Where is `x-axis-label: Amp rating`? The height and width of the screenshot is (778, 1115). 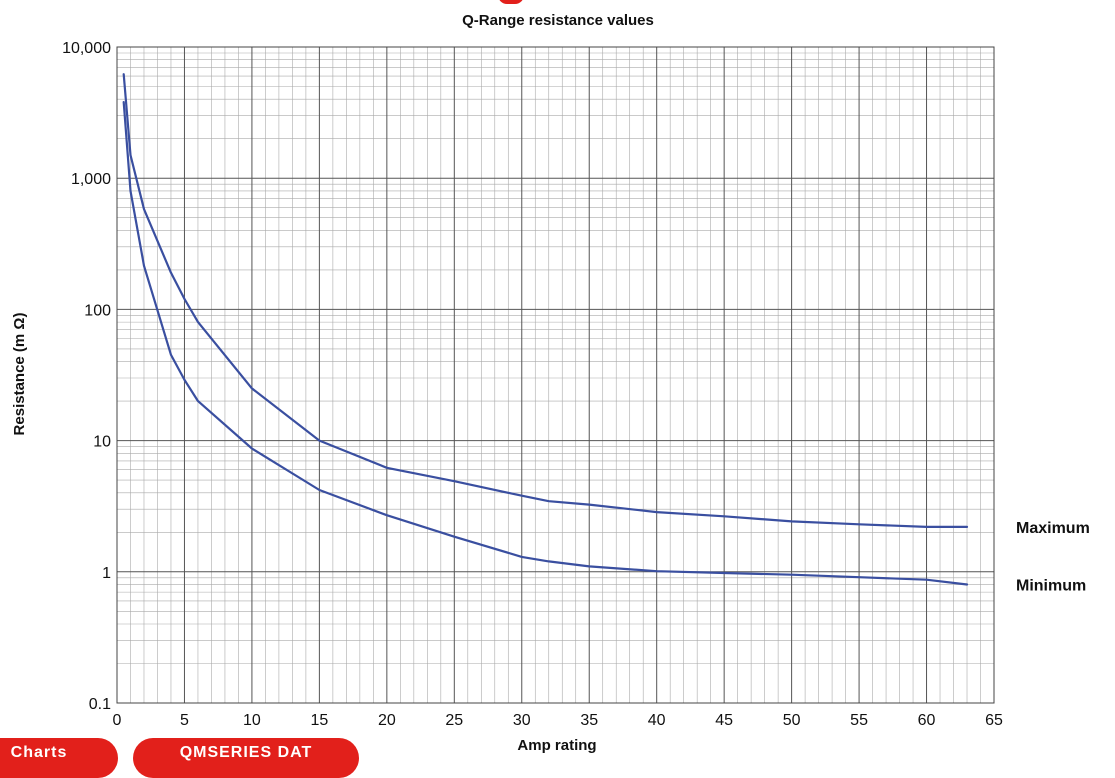 x-axis-label: Amp rating is located at coordinates (556, 745).